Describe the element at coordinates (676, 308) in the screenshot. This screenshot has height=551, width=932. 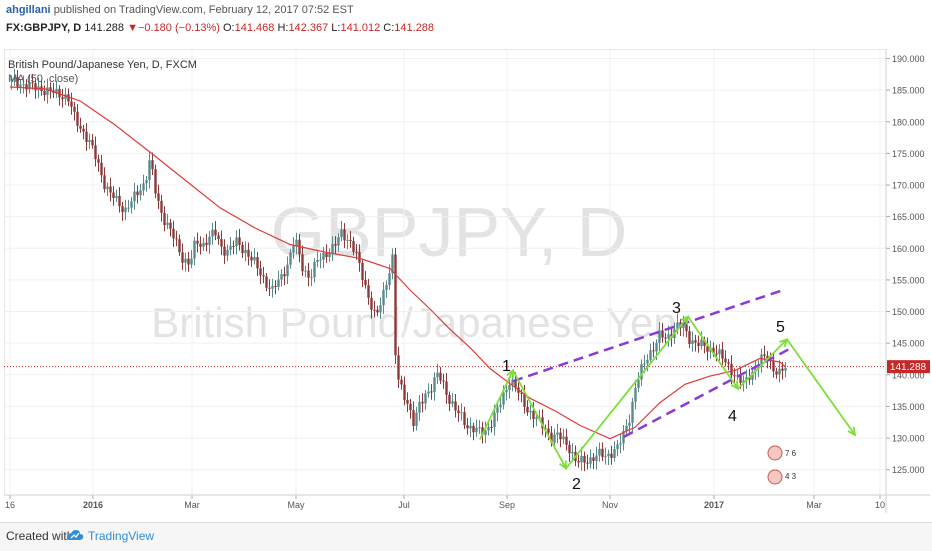
I see `wave-label-3: 3` at that location.